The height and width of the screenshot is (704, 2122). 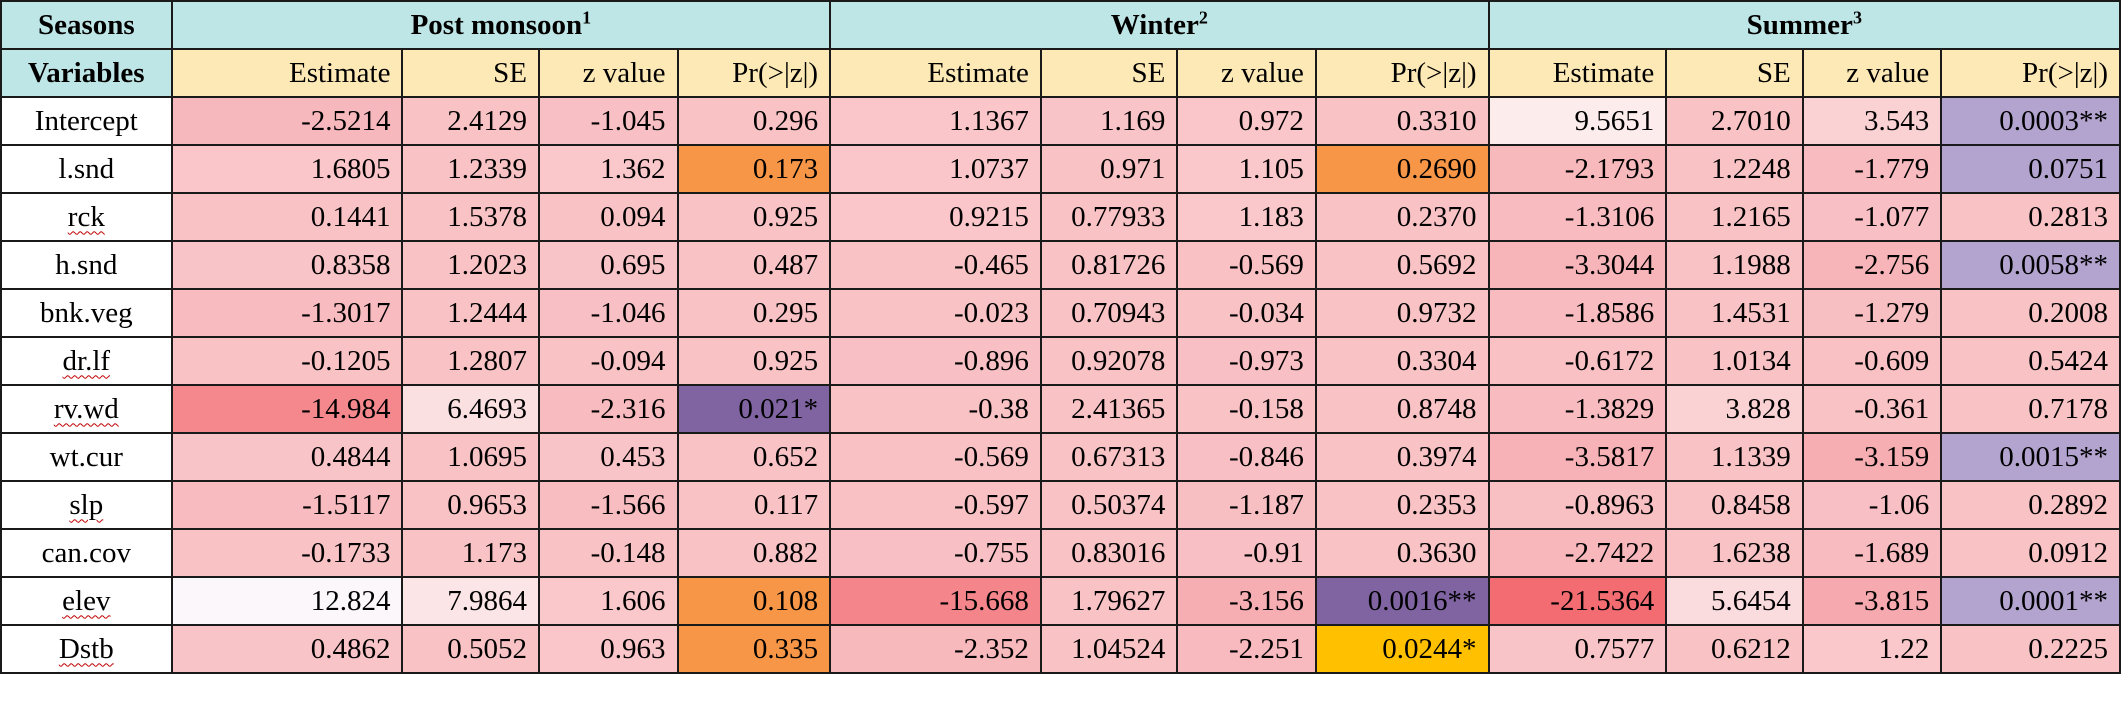 I want to click on summer-se-cell: 1.2165, so click(x=1734, y=217).